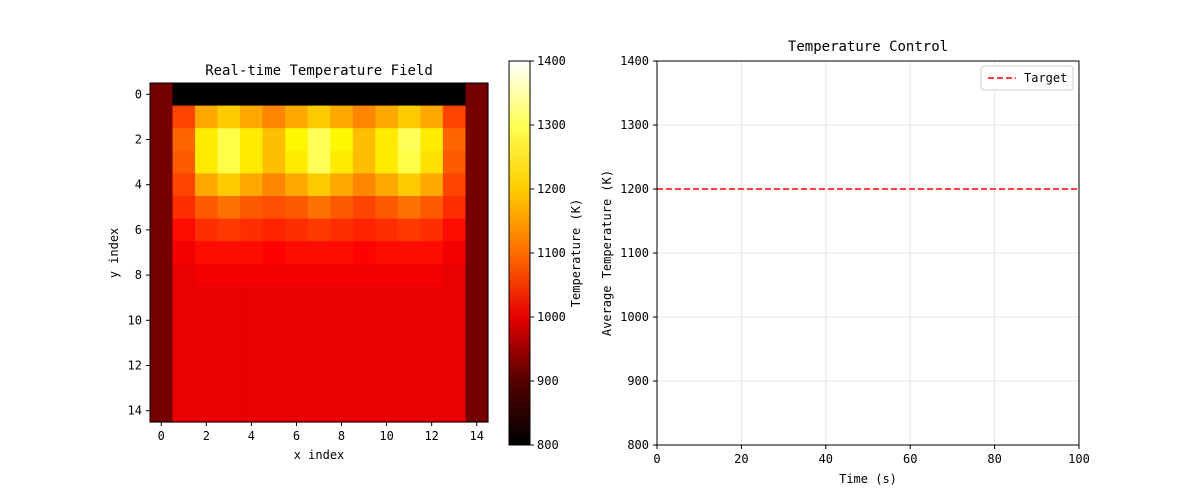 The image size is (1200, 500). Describe the element at coordinates (551, 125) in the screenshot. I see `colorbar-tick-label: 1300` at that location.